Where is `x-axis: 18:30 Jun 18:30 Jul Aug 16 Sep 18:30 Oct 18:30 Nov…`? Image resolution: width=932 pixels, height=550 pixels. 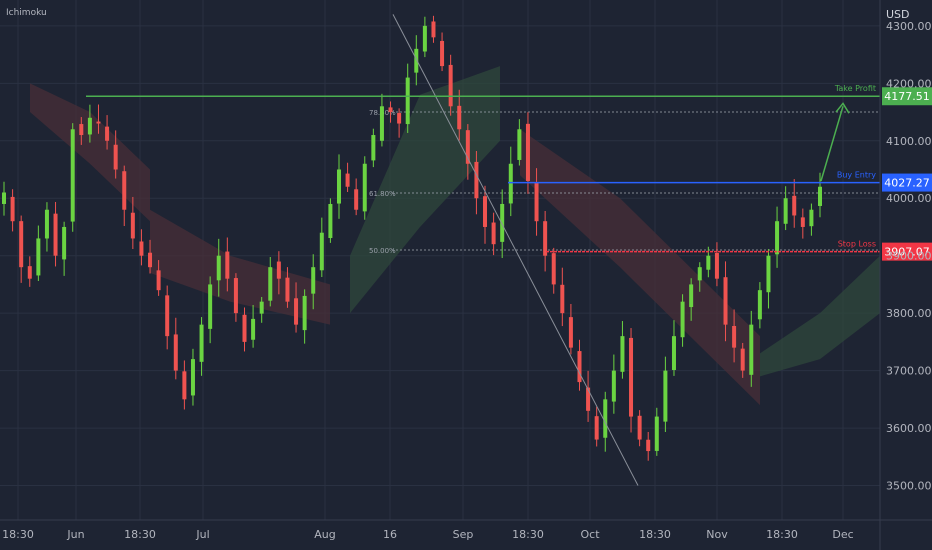 x-axis: 18:30 Jun 18:30 Jul Aug 16 Sep 18:30 Oct 18:30 Nov… is located at coordinates (428, 534).